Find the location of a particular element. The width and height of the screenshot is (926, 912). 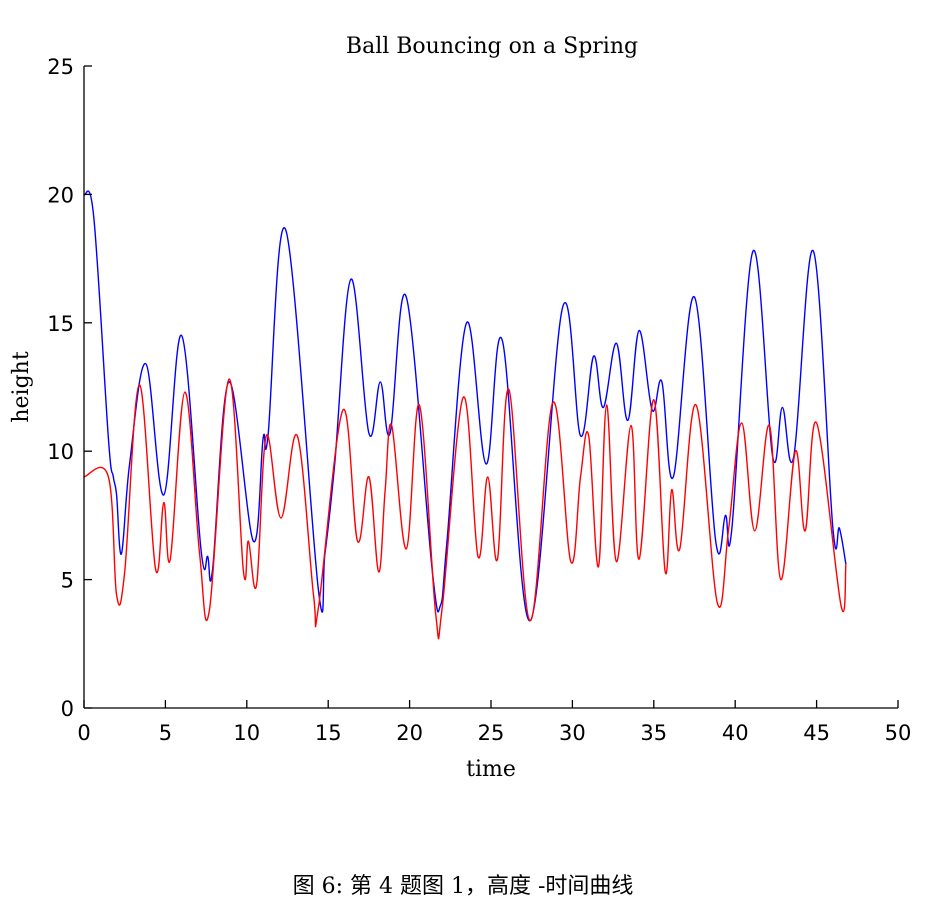

x-tick-label: 50 is located at coordinates (898, 733).